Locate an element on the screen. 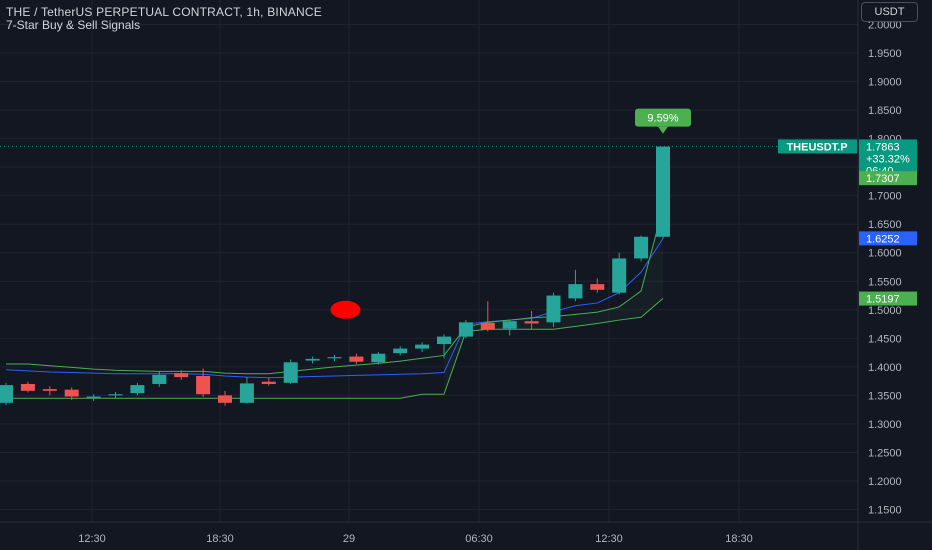 The image size is (932, 550). currency-button: USDT is located at coordinates (889, 12).